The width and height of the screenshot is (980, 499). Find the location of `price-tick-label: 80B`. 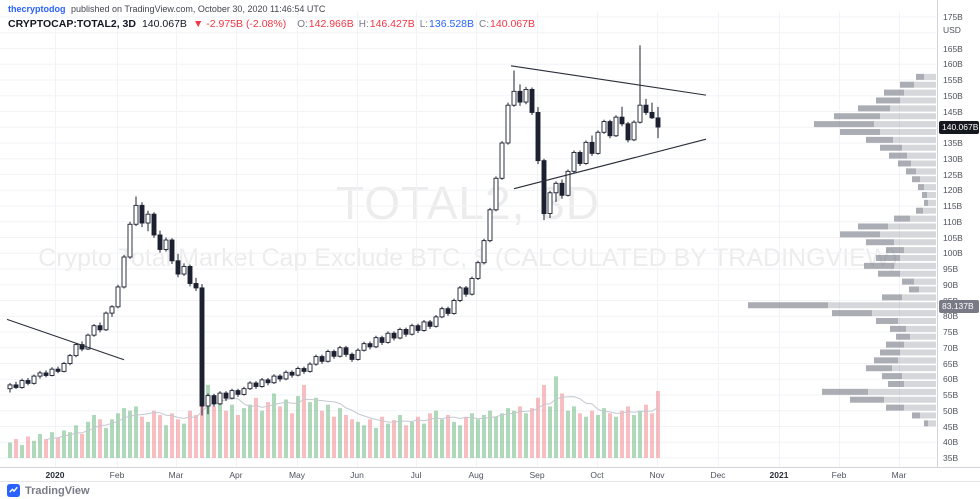

price-tick-label: 80B is located at coordinates (951, 316).